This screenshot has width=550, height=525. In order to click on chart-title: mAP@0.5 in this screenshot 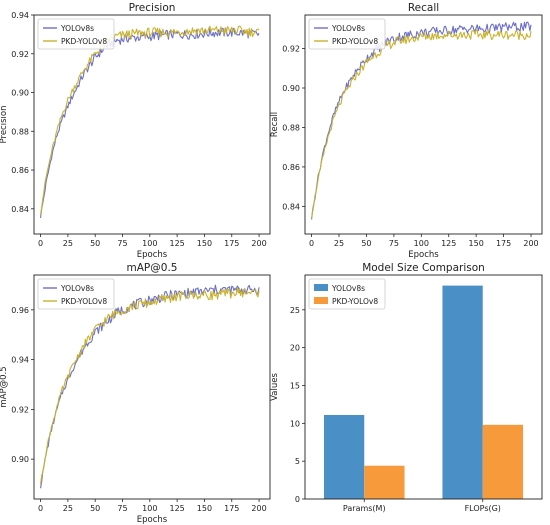, I will do `click(152, 268)`.